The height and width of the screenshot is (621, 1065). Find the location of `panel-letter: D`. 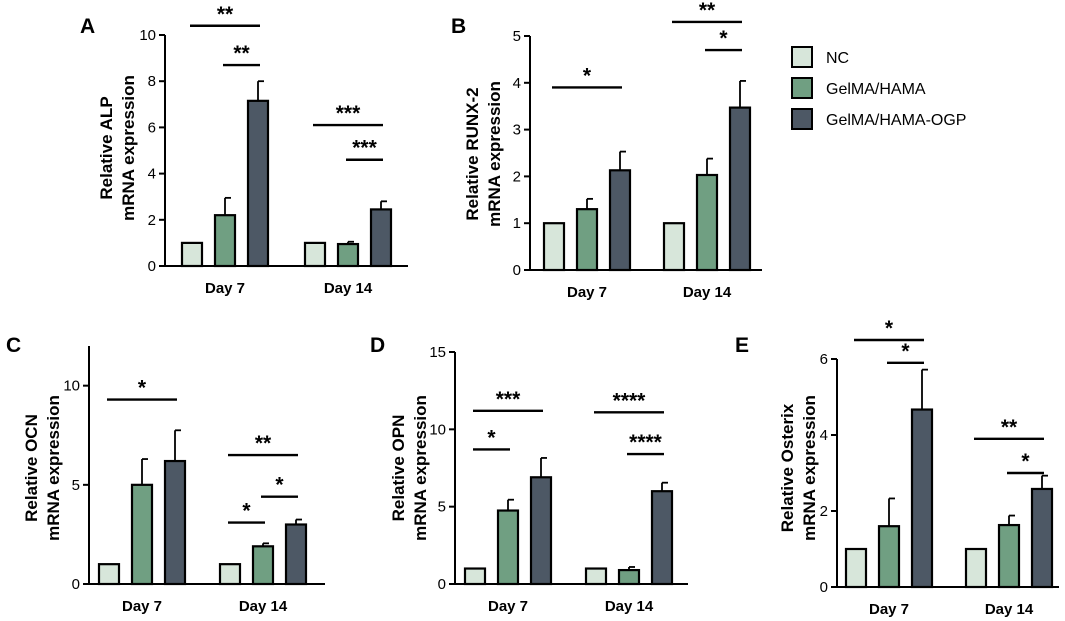

panel-letter: D is located at coordinates (377, 345).